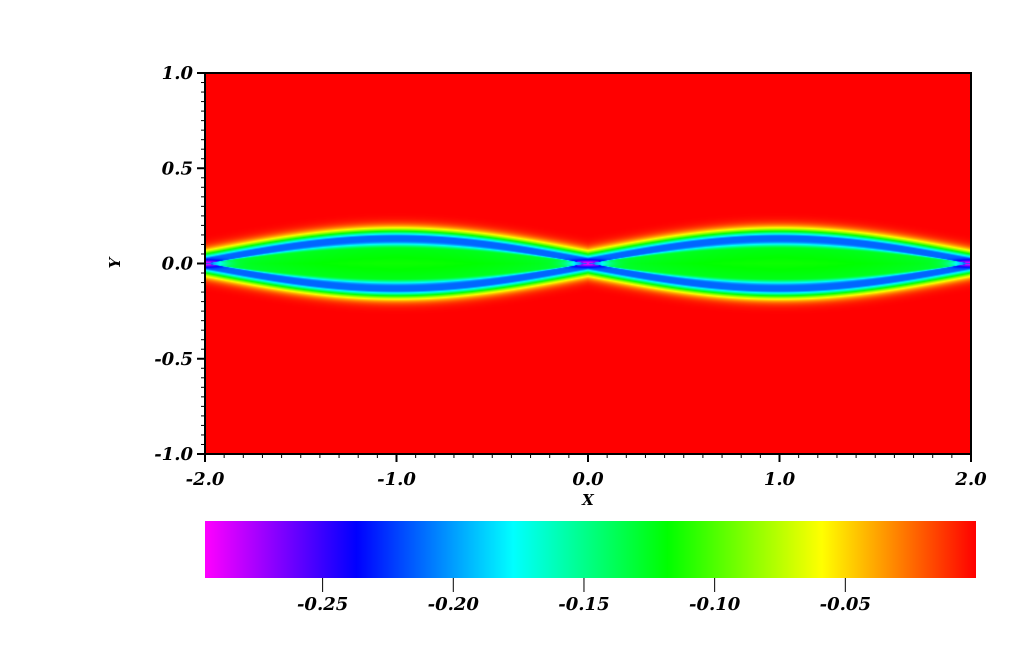 This screenshot has height=652, width=1024. I want to click on x-tick-label: -2.0, so click(205, 479).